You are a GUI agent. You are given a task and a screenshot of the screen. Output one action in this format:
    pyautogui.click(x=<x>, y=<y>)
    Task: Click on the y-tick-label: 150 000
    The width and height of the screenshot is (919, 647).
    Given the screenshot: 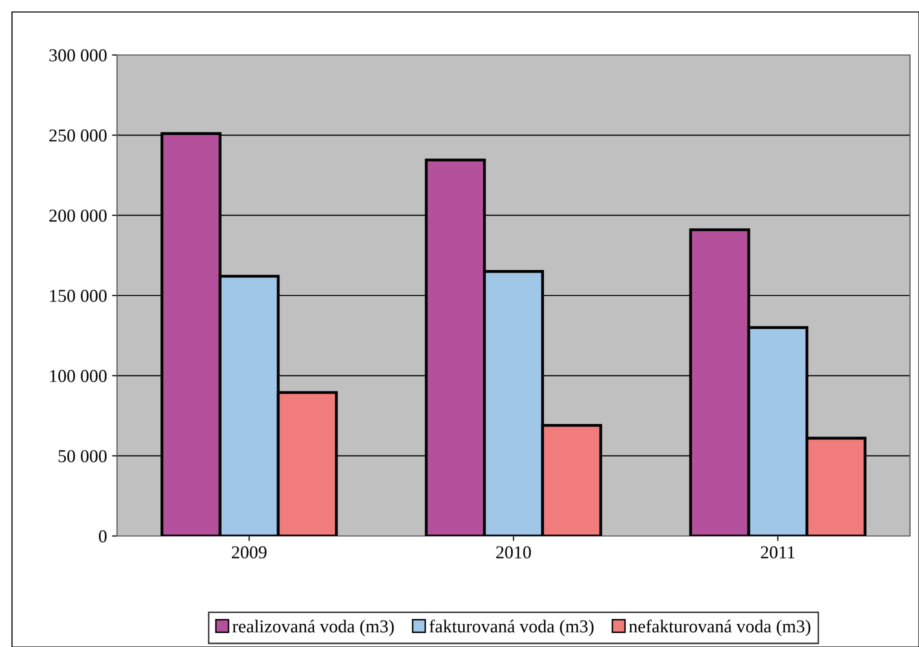 What is the action you would take?
    pyautogui.click(x=78, y=296)
    